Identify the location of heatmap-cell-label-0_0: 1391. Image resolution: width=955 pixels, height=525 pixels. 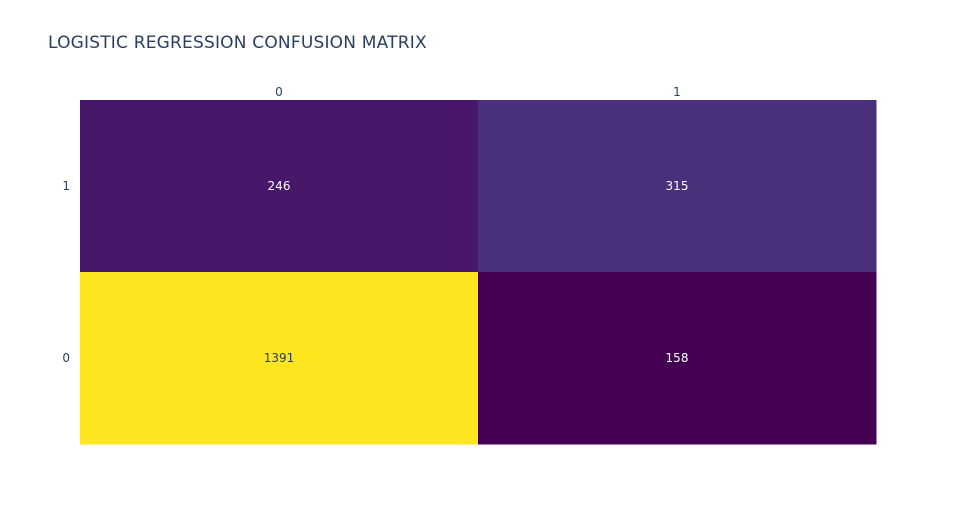
(279, 358).